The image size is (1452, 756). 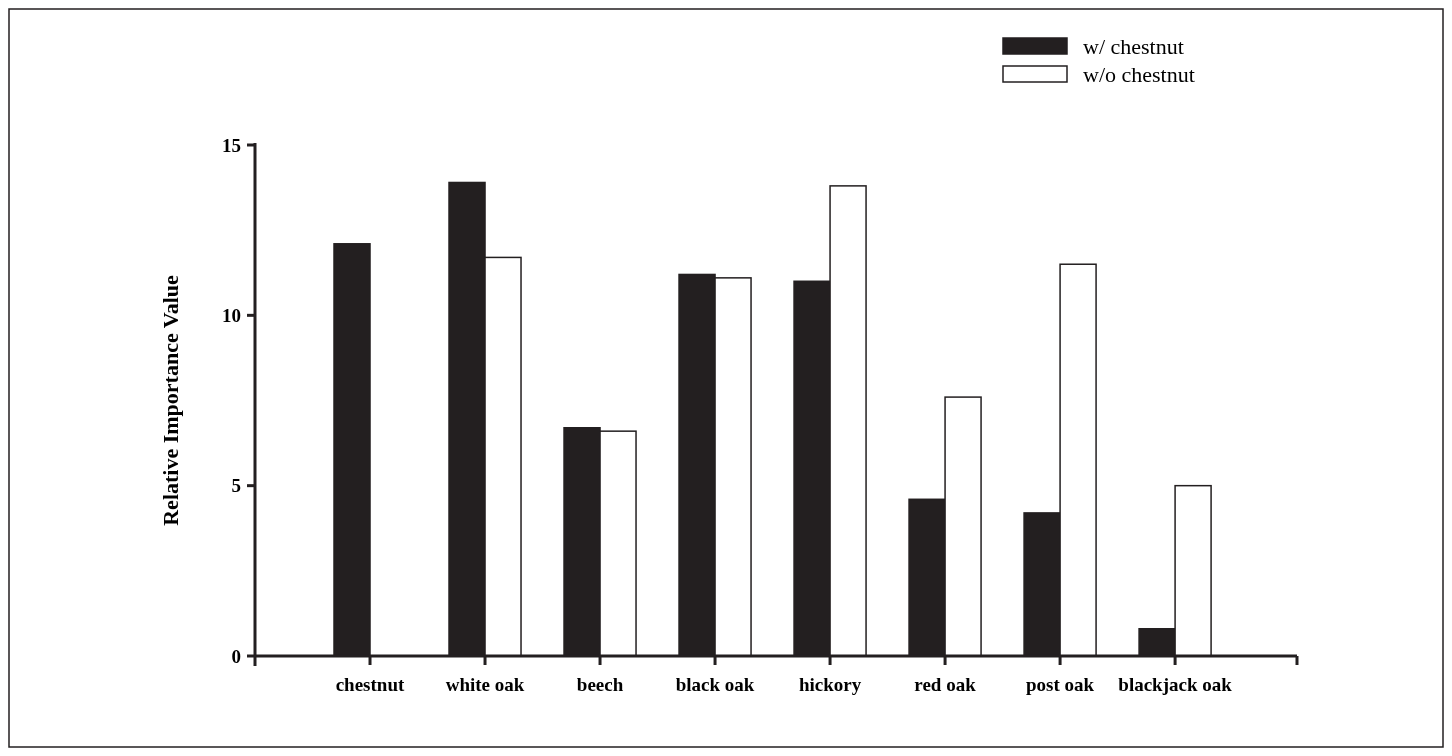 I want to click on x-tick-label: beech, so click(x=600, y=684).